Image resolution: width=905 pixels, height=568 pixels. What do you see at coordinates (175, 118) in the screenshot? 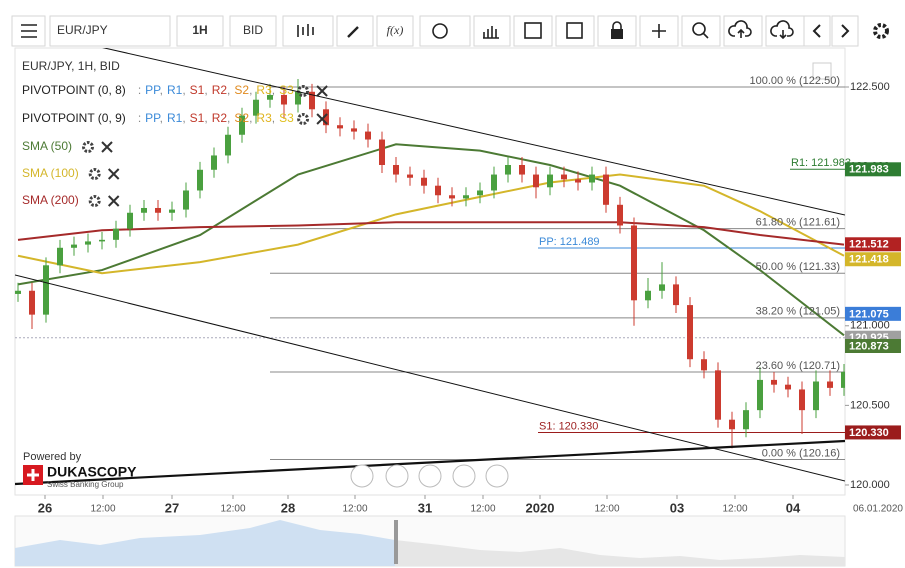
I see `legend-part: R1` at bounding box center [175, 118].